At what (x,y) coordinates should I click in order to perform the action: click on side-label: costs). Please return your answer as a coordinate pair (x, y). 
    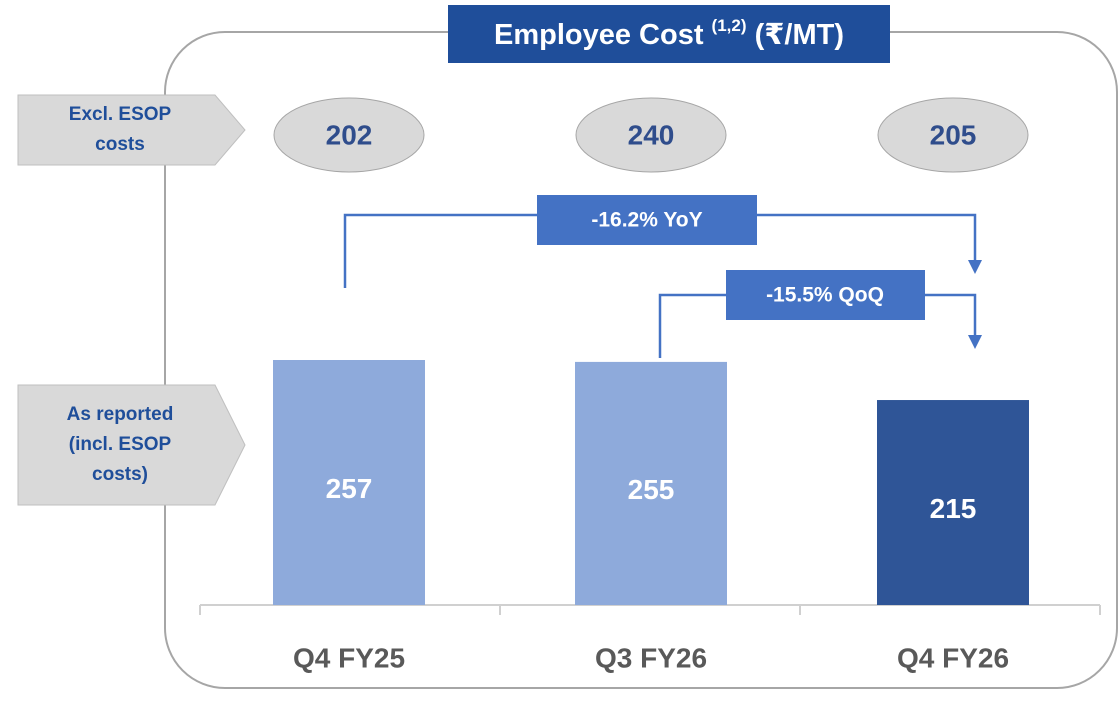
    Looking at the image, I should click on (120, 474).